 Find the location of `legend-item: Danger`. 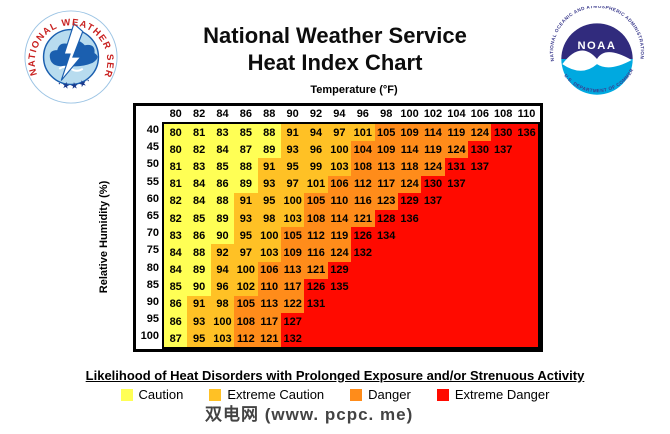

legend-item: Danger is located at coordinates (380, 394).